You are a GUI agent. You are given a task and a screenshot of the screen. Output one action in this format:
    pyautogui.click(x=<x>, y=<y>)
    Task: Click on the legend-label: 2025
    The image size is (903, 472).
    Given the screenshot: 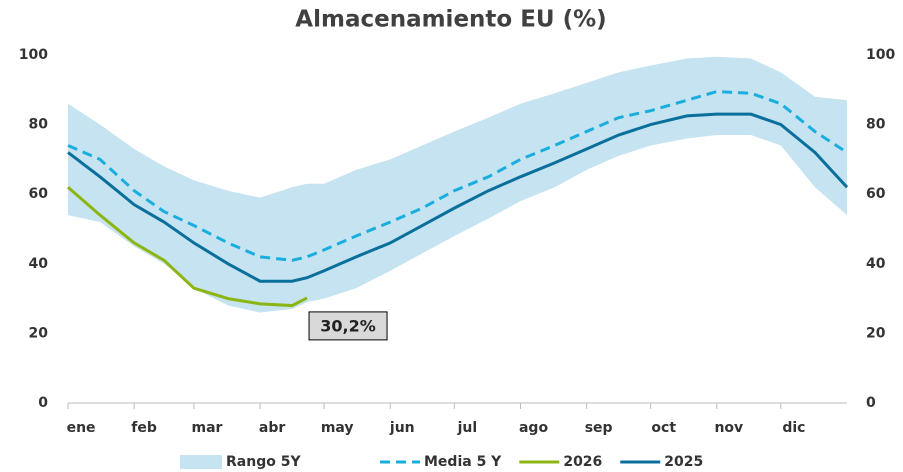 What is the action you would take?
    pyautogui.click(x=683, y=462)
    